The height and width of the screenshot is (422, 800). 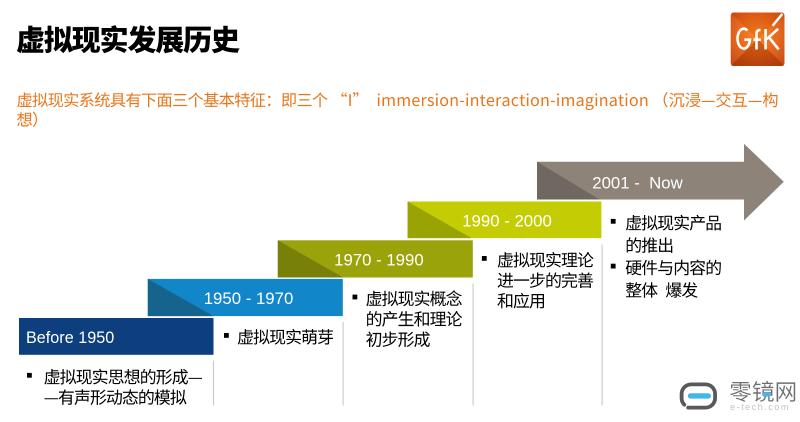 What do you see at coordinates (249, 298) in the screenshot?
I see `svg-text: 1950 - 1970` at bounding box center [249, 298].